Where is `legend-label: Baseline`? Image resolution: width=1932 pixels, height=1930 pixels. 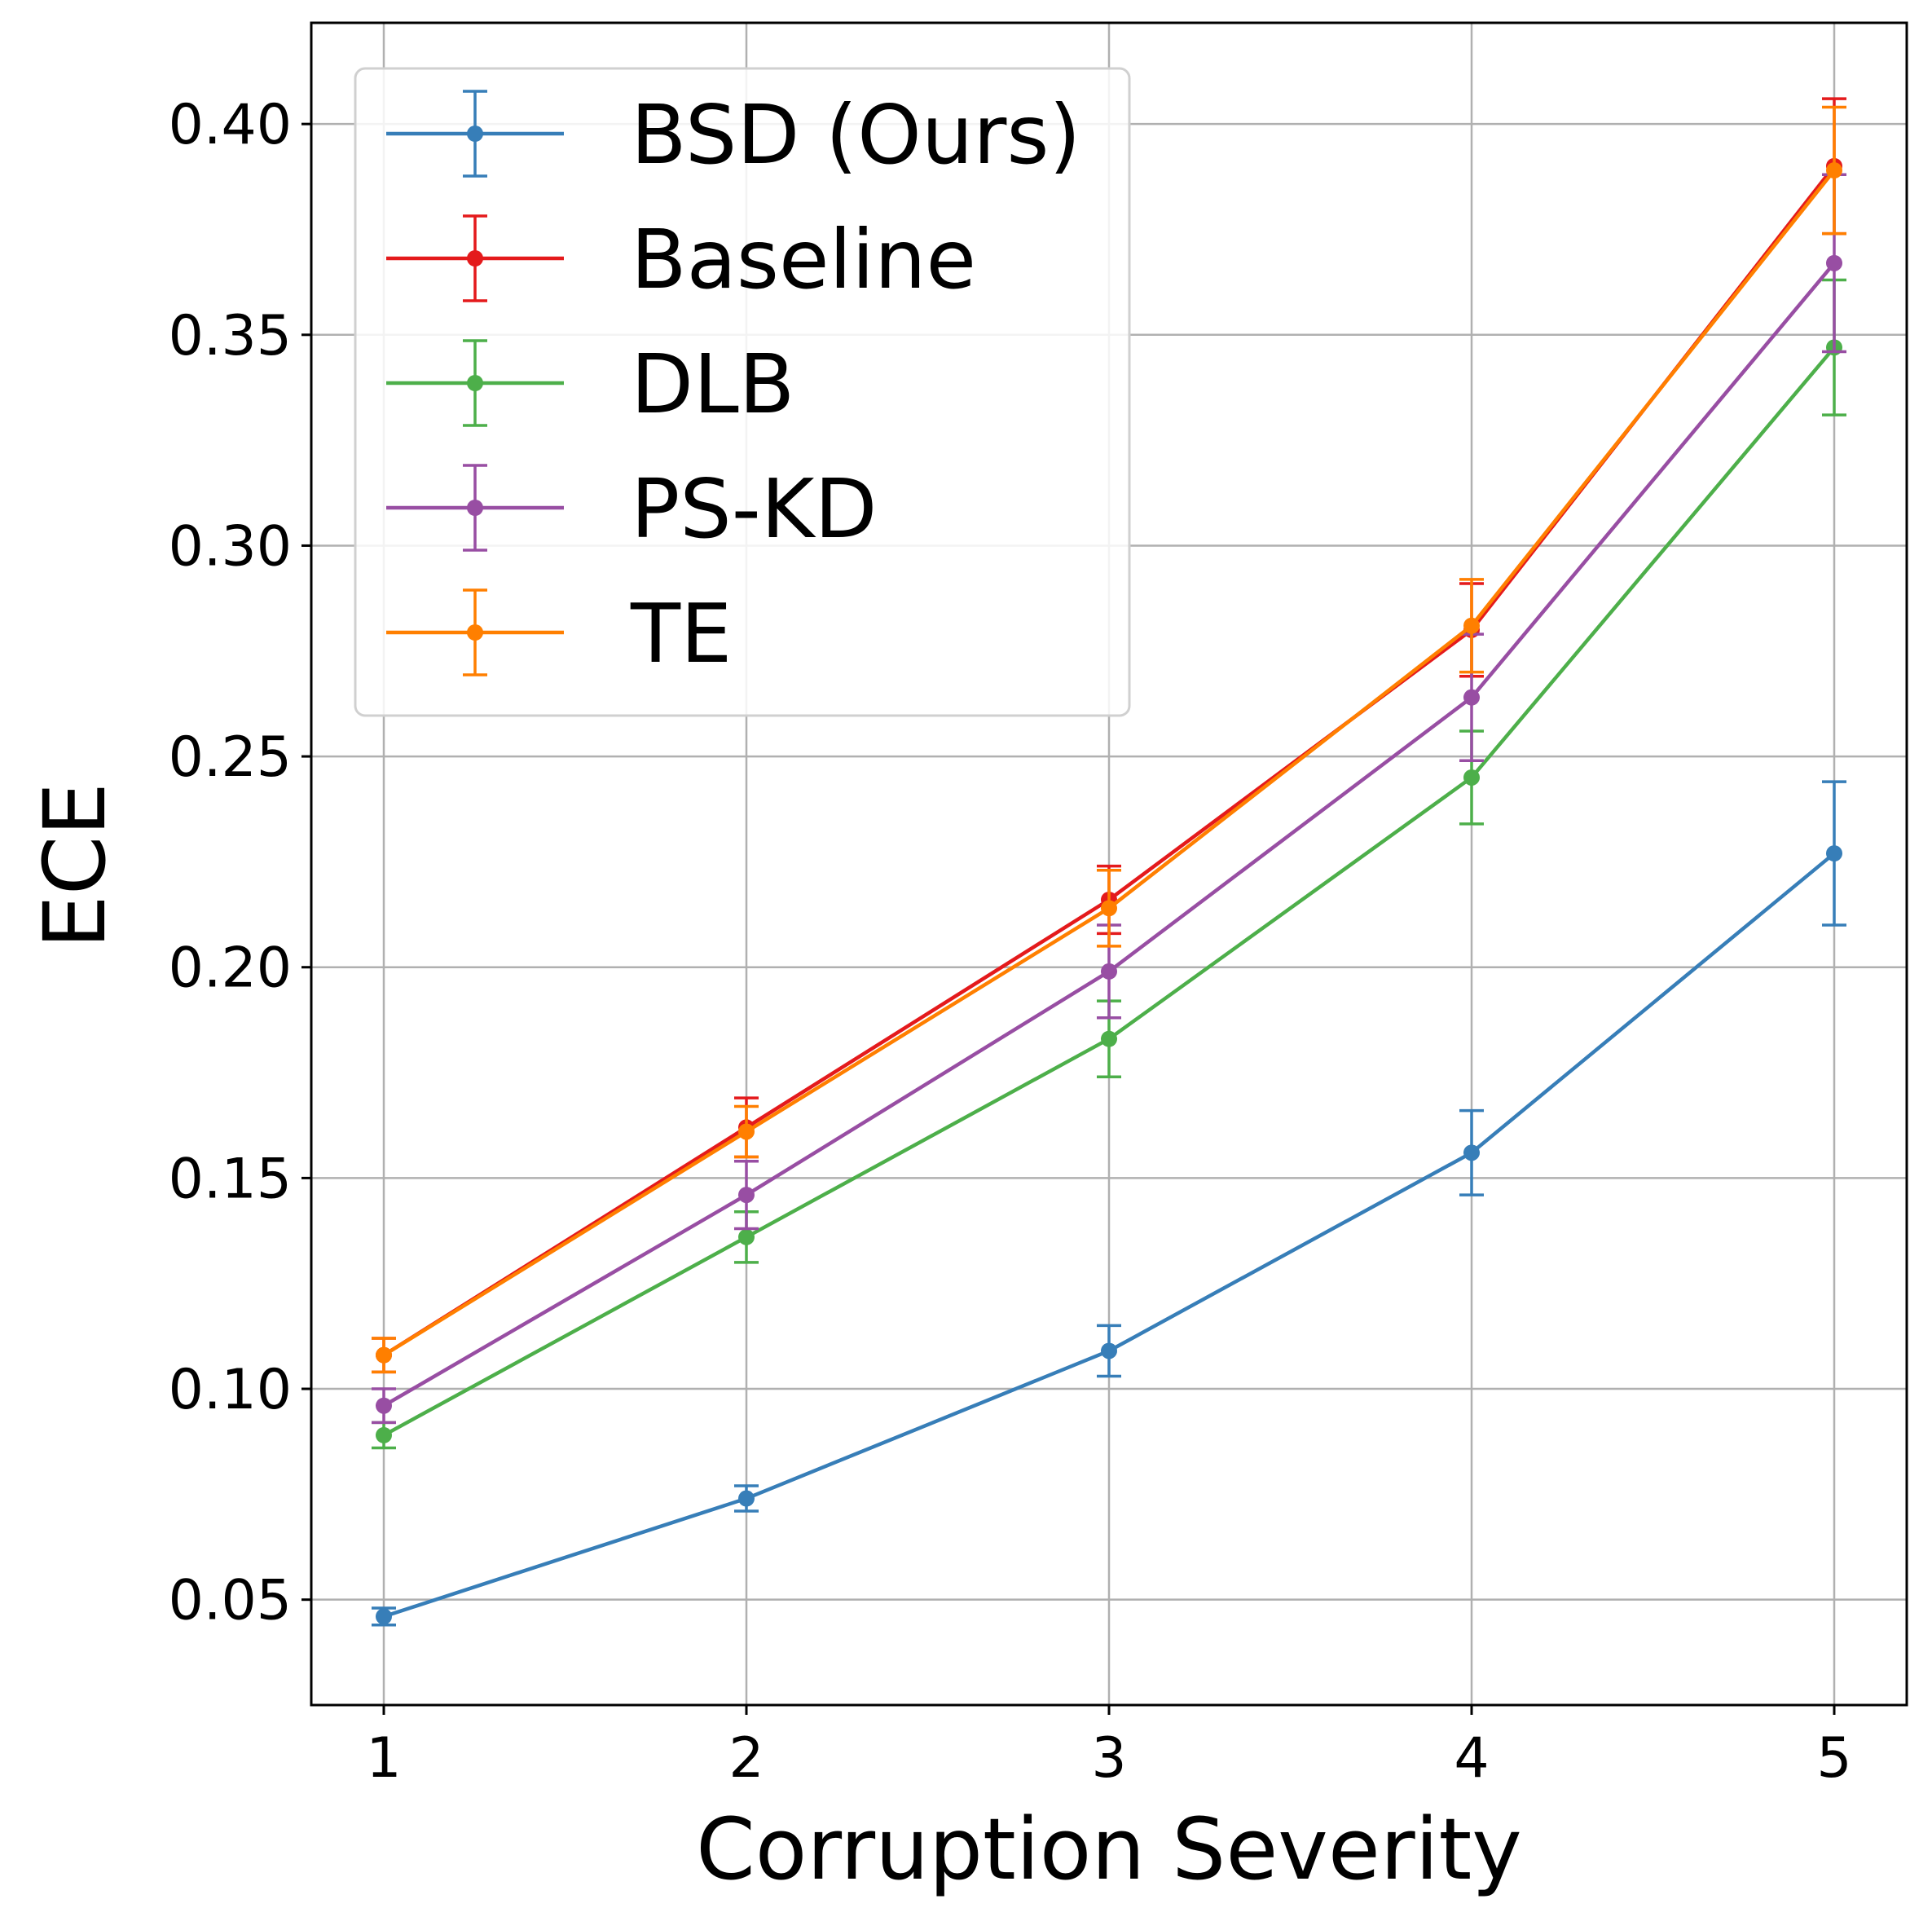 legend-label: Baseline is located at coordinates (803, 259).